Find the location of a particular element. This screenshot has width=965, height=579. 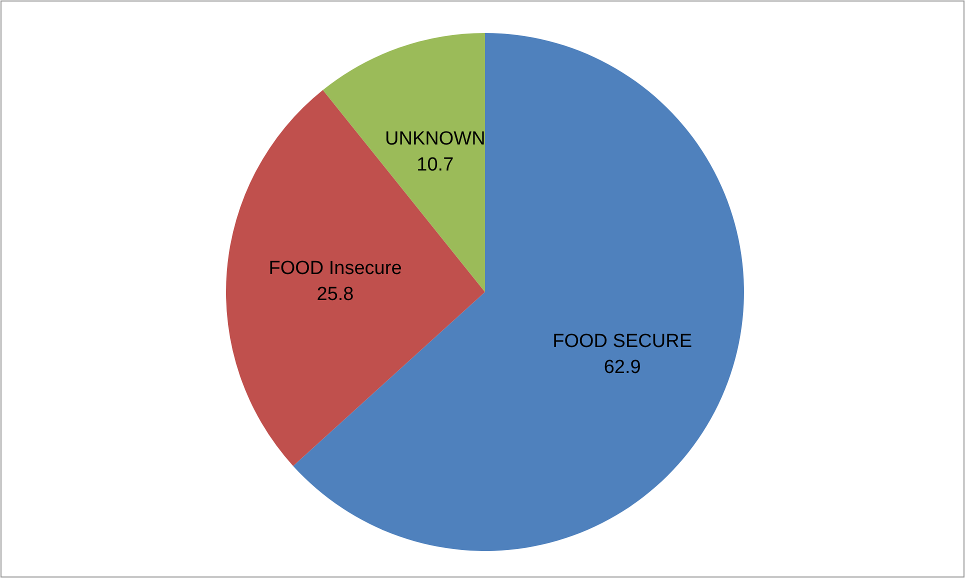

slice-label: FOOD SECURE is located at coordinates (622, 341).